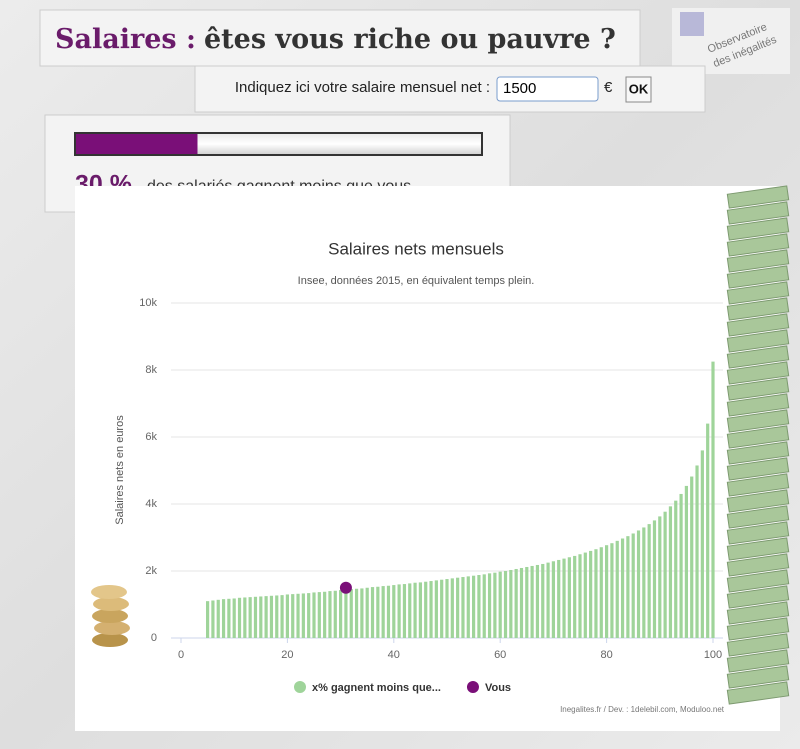  I want to click on salary-input-value: 1500, so click(519, 88).